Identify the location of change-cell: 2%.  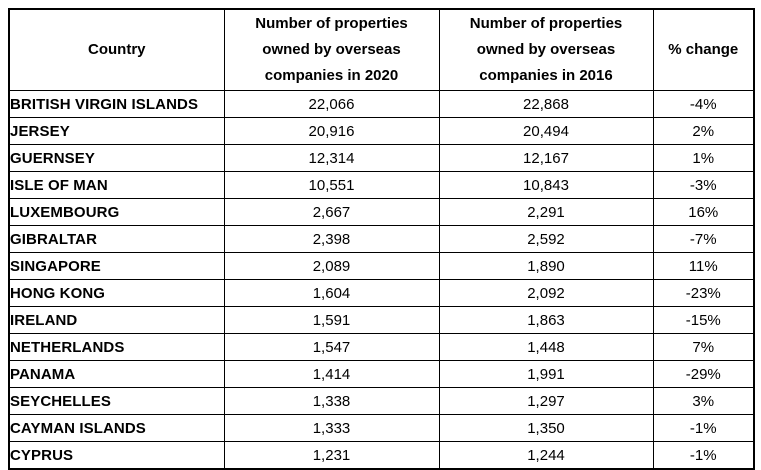
(703, 131).